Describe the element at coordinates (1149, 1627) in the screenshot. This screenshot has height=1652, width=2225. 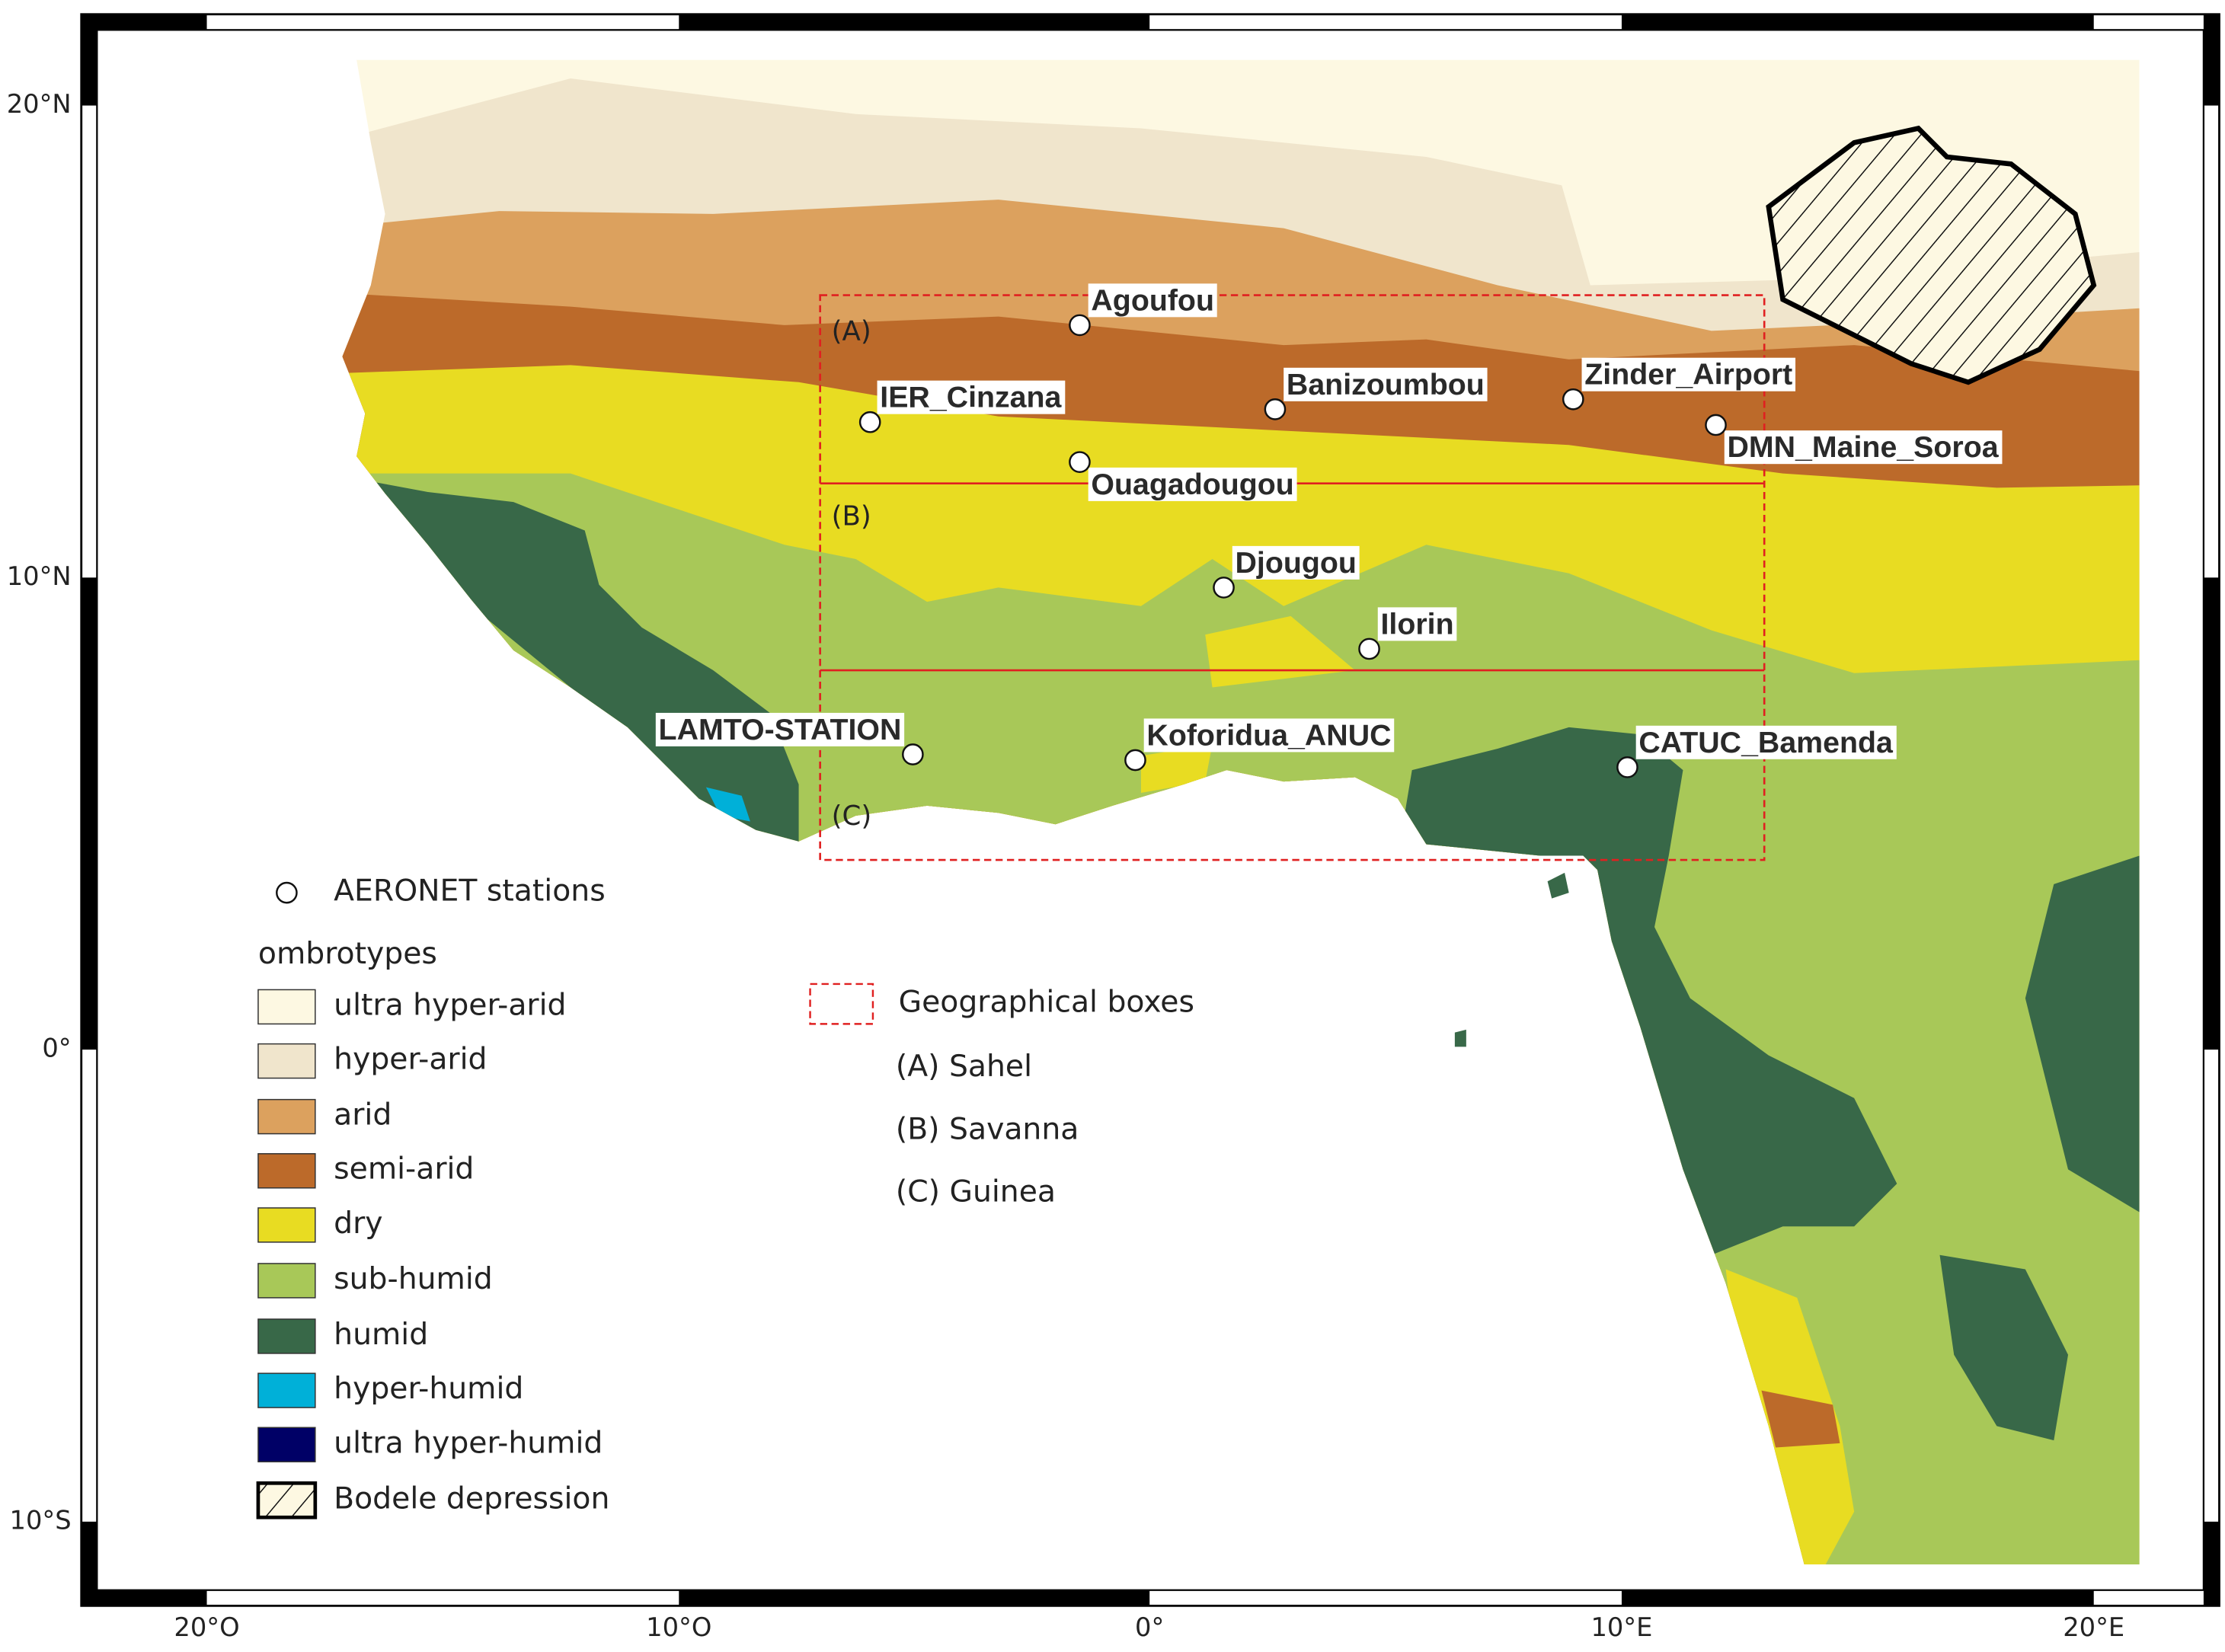
I see `x-tick-label: 0°` at that location.